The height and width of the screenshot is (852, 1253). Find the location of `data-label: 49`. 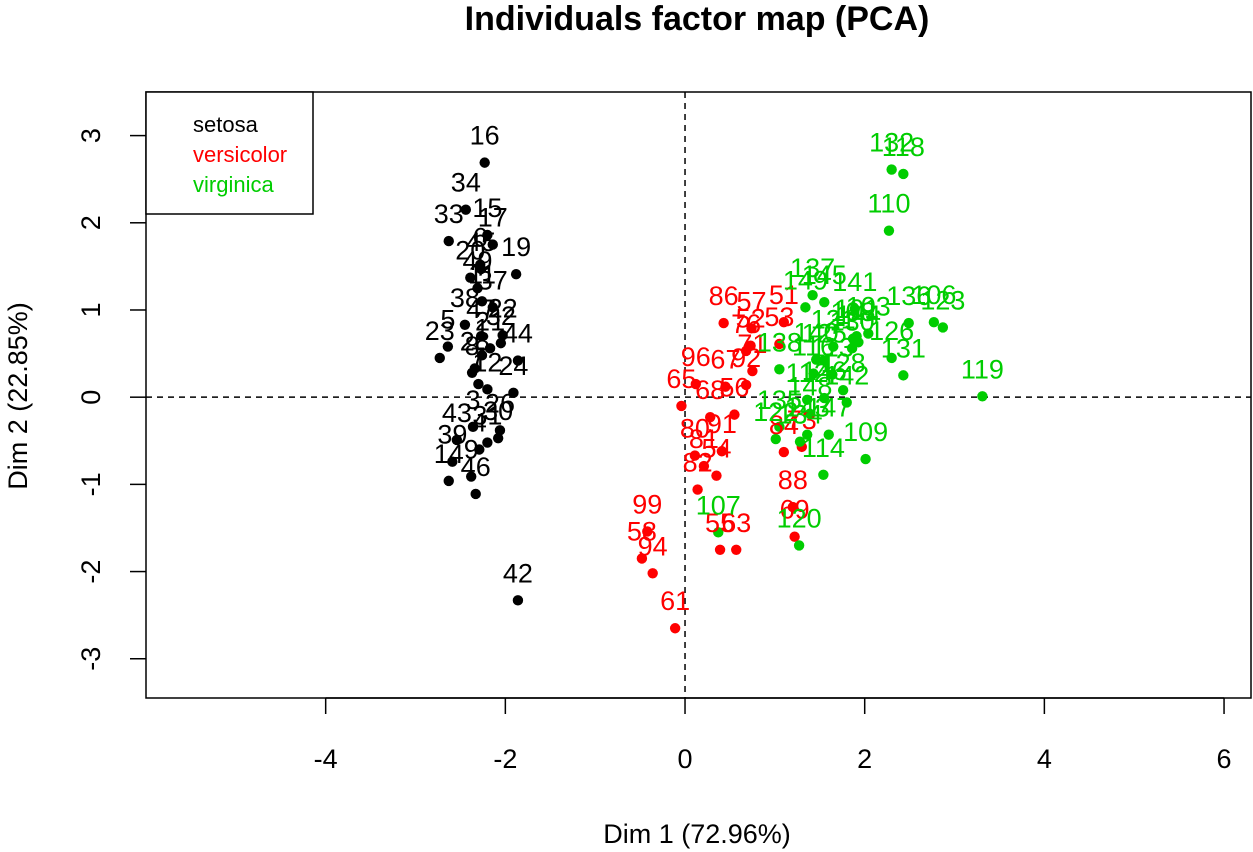

data-label: 49 is located at coordinates (477, 261).